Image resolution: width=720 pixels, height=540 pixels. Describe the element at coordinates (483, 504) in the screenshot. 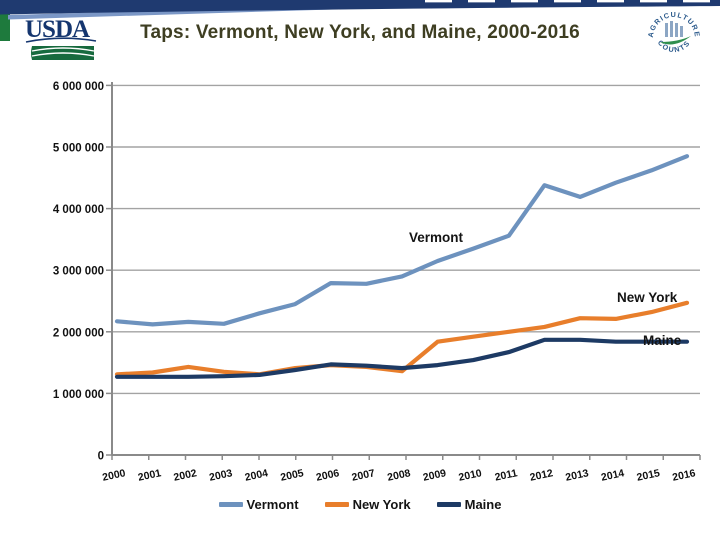

I see `legend-label-maine: Maine` at that location.